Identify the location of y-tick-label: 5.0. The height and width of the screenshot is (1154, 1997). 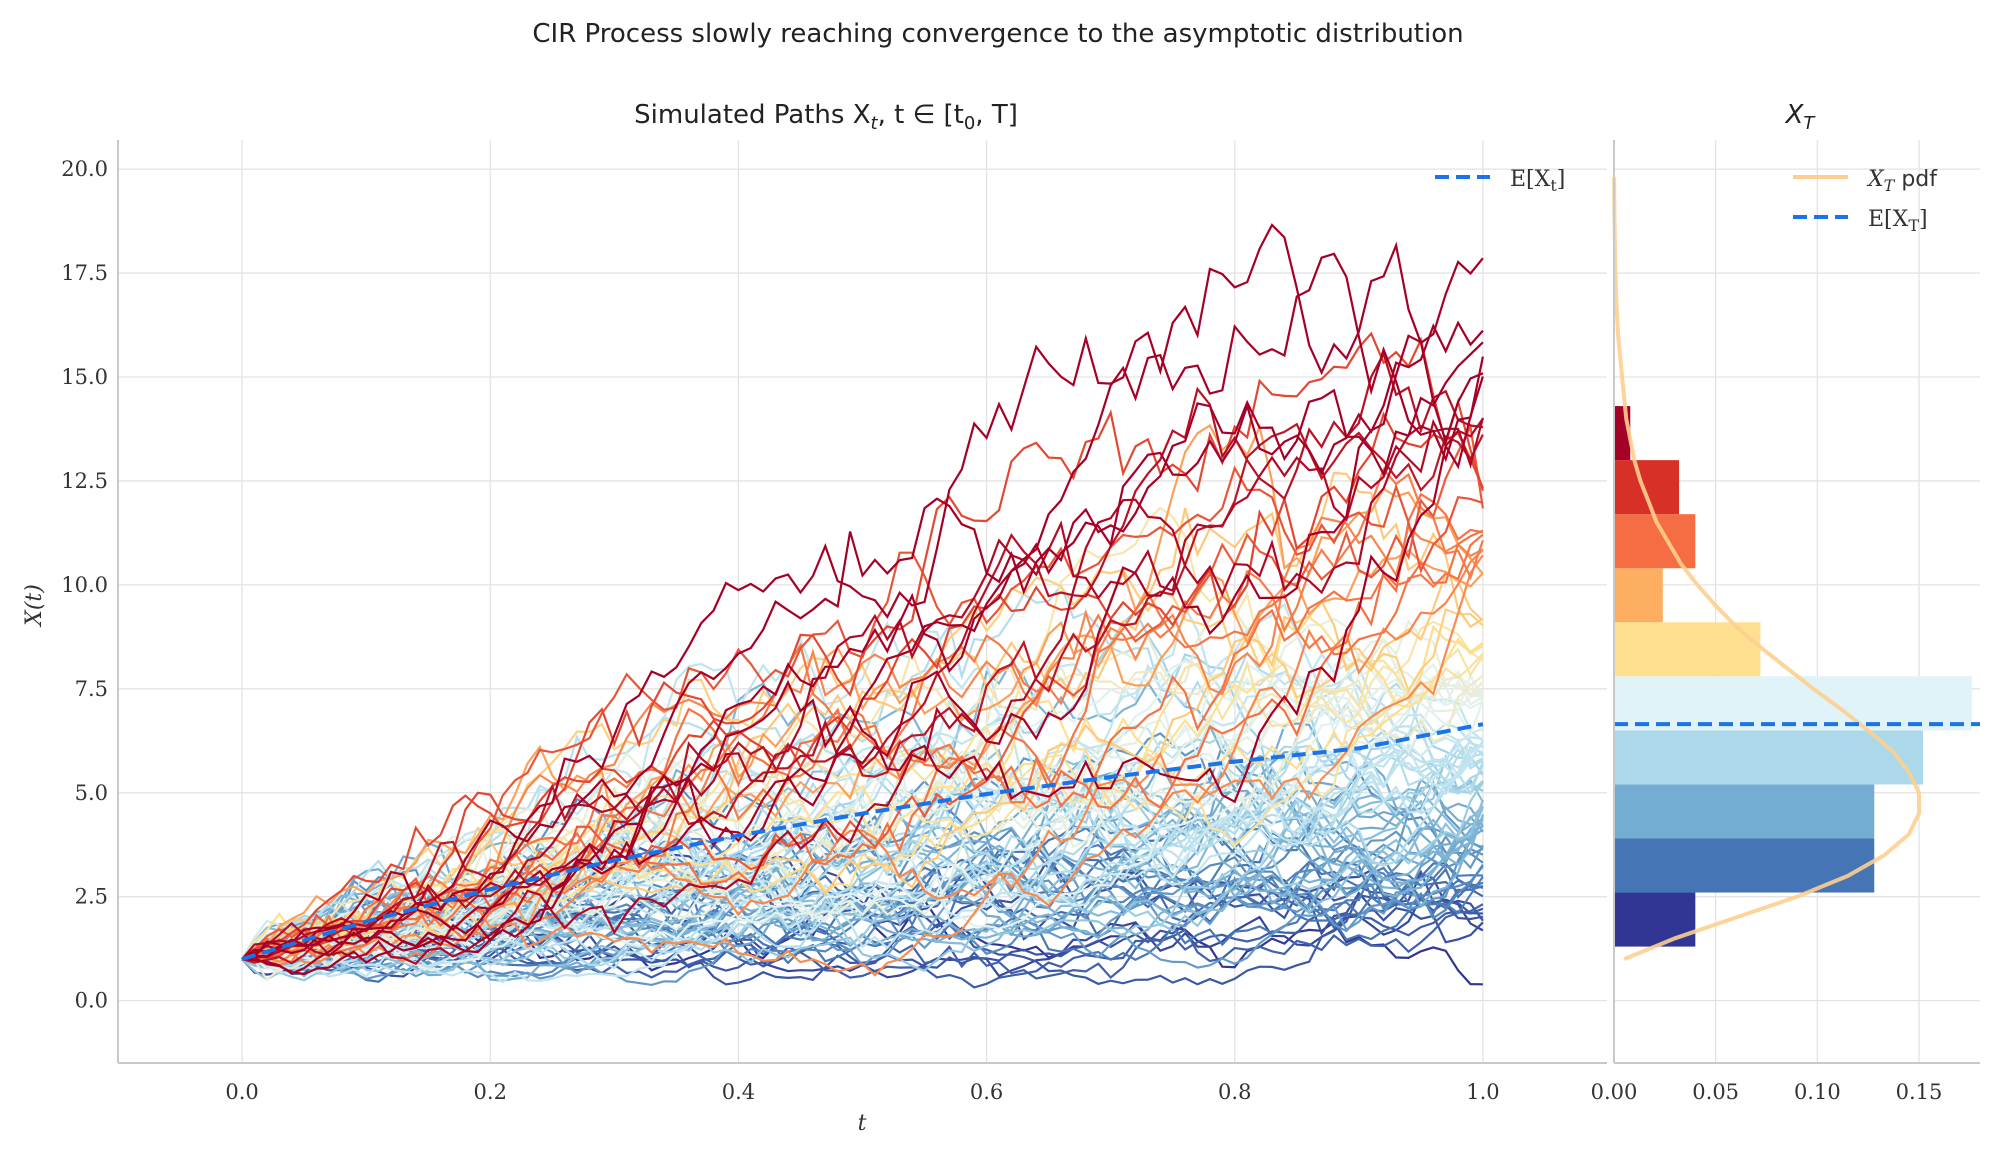
(91, 793).